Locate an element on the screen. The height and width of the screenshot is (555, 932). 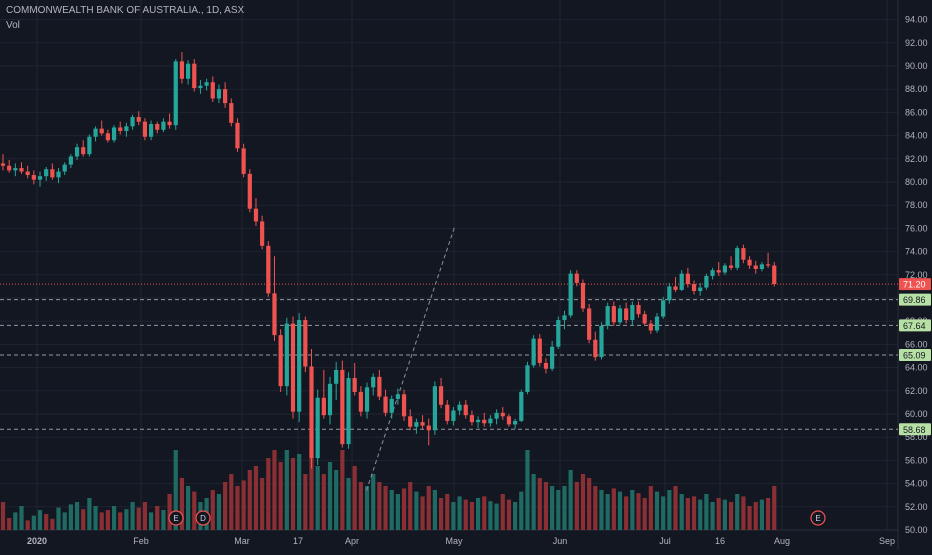
y-tick-label: 92.00 is located at coordinates (916, 43).